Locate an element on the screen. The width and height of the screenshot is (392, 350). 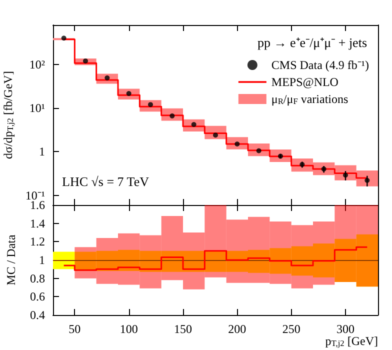
x-tick-label: 250 is located at coordinates (291, 329).